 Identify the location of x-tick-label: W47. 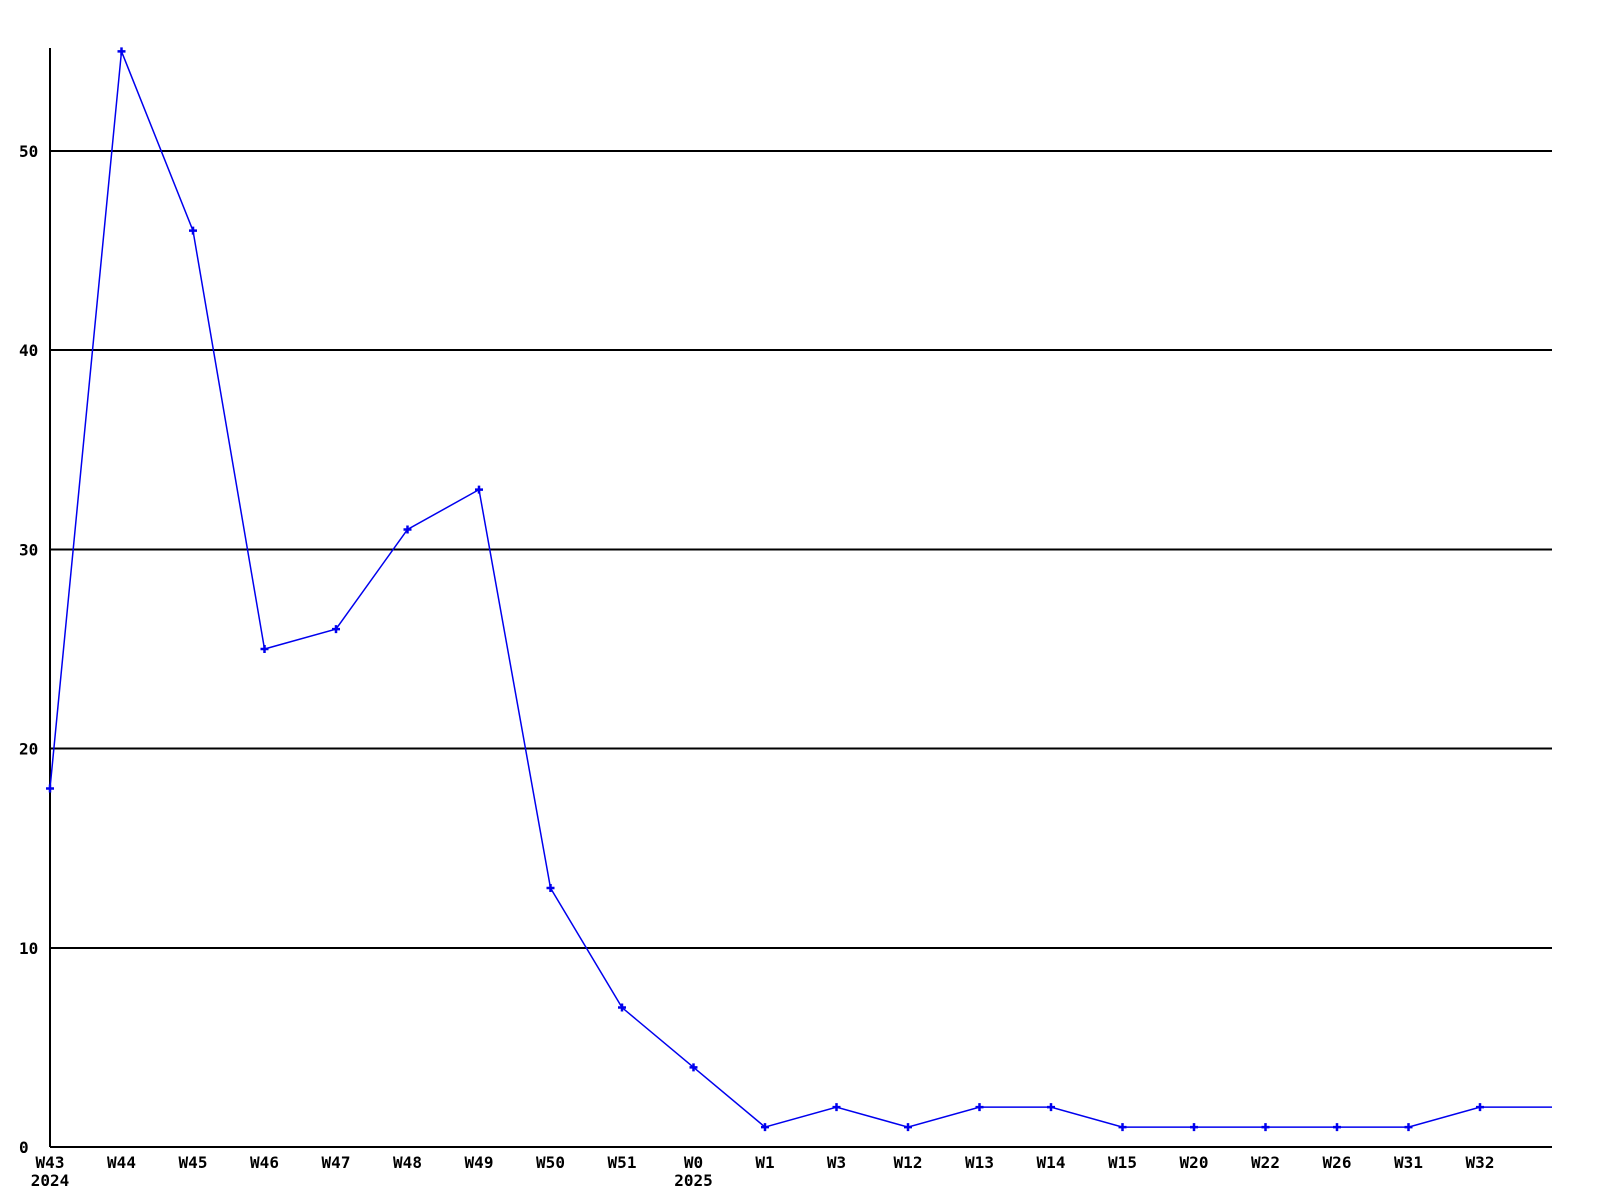
(336, 1162).